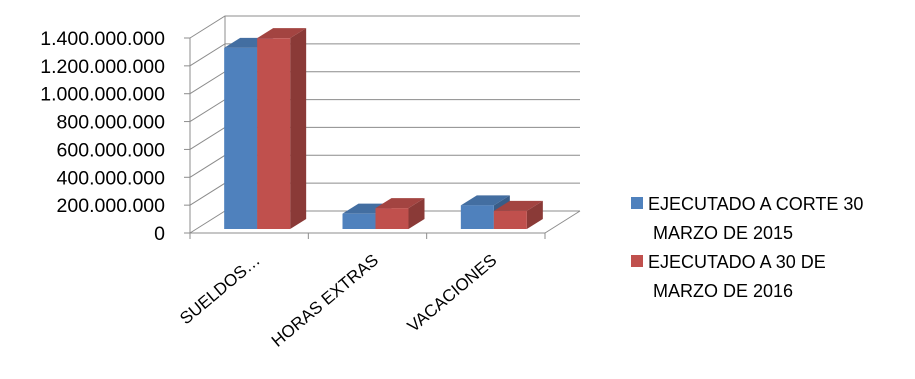 This screenshot has width=915, height=379. I want to click on y-tick-label: 0, so click(159, 234).